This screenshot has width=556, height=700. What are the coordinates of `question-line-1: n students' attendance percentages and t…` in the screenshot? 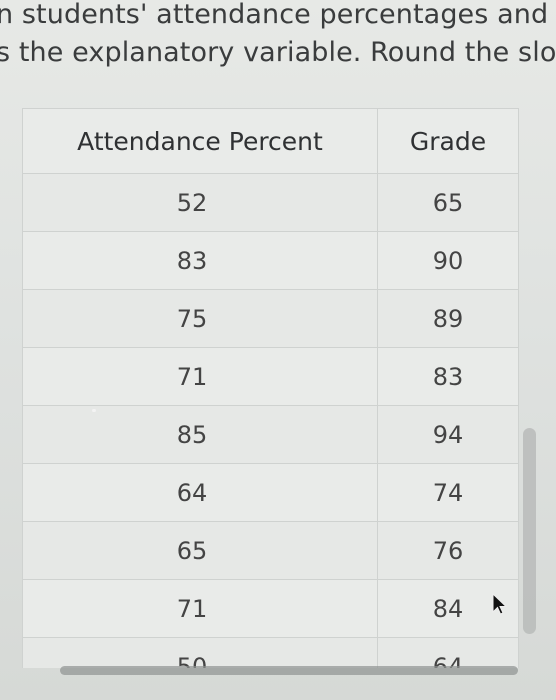 It's located at (278, 15).